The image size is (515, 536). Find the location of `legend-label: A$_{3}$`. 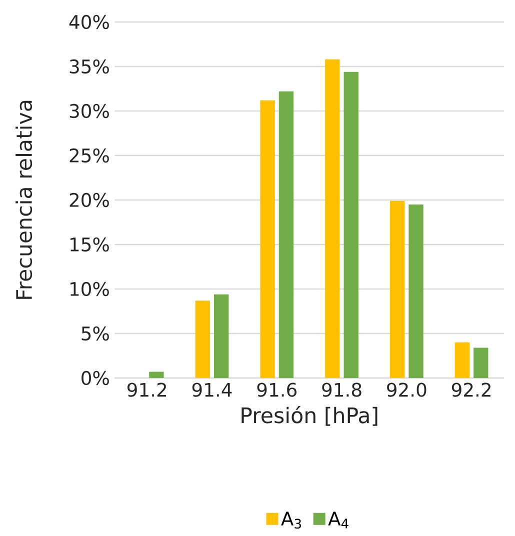

legend-label: A$_{3}$ is located at coordinates (291, 520).